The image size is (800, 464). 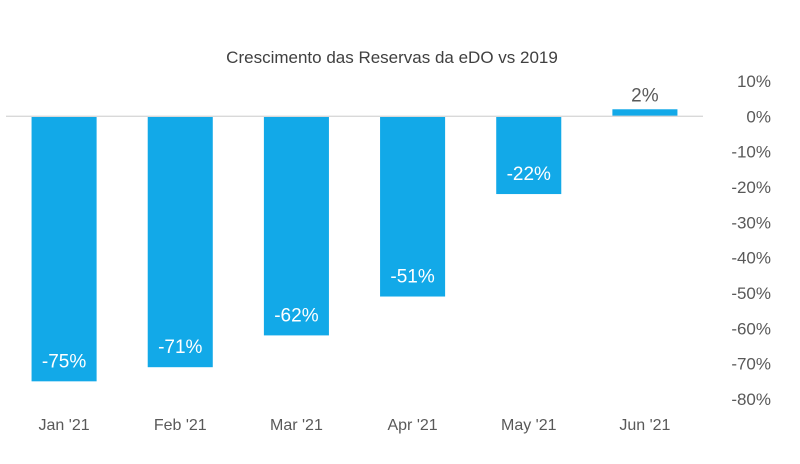 I want to click on data-label-5: 2%, so click(x=645, y=95).